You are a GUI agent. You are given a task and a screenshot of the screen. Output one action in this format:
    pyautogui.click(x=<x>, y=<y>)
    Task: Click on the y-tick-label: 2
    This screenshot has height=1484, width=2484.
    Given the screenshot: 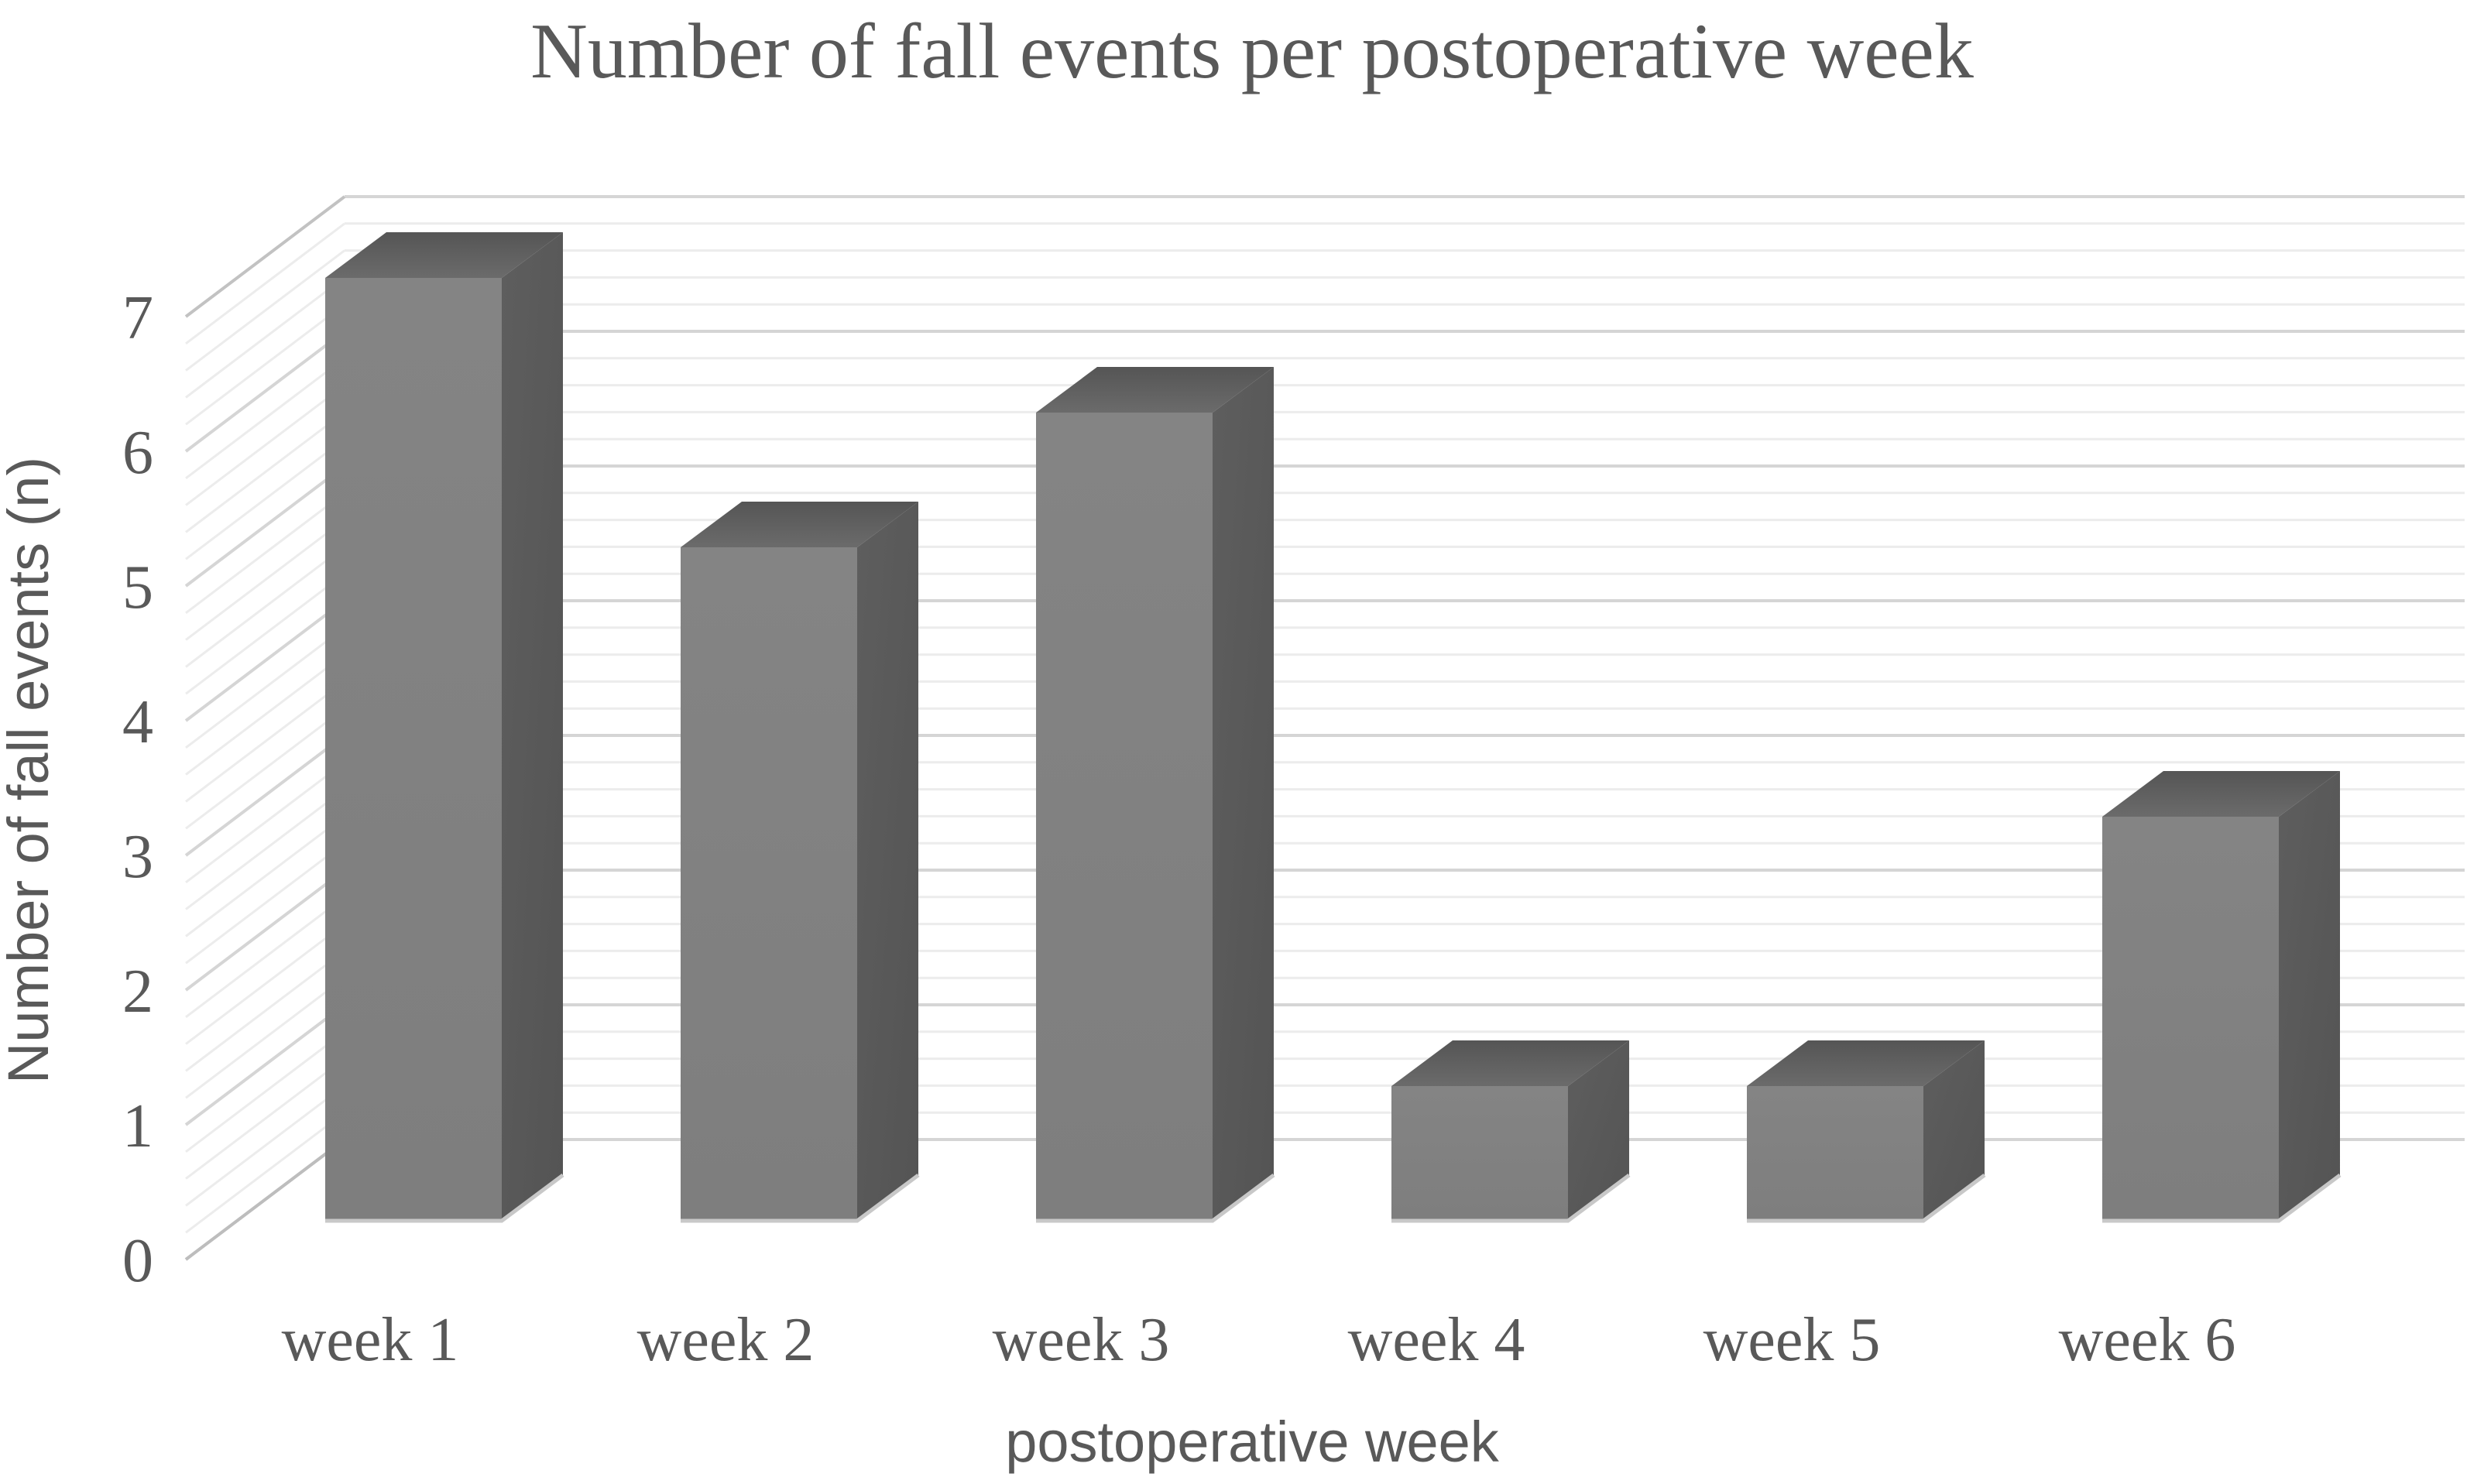 What is the action you would take?
    pyautogui.click(x=137, y=992)
    